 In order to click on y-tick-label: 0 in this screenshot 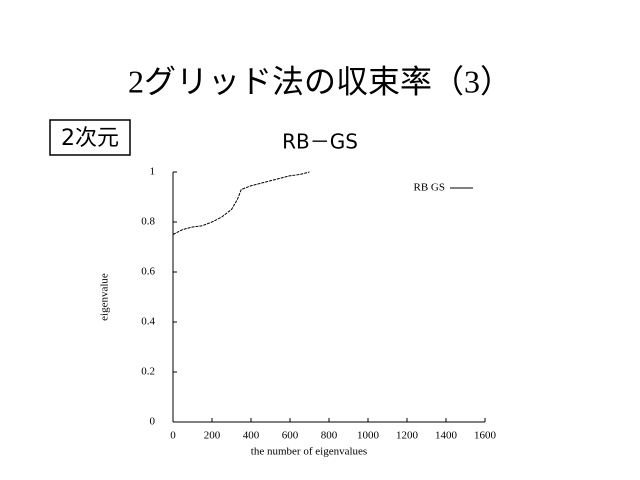, I will do `click(153, 422)`.